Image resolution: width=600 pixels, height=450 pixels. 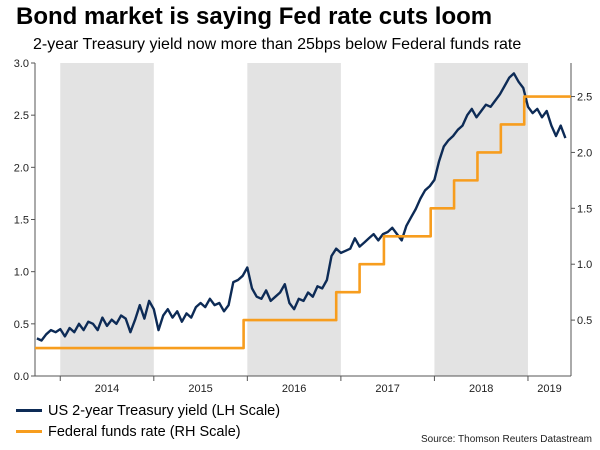 I want to click on x-tick-label: 2019, so click(x=549, y=389).